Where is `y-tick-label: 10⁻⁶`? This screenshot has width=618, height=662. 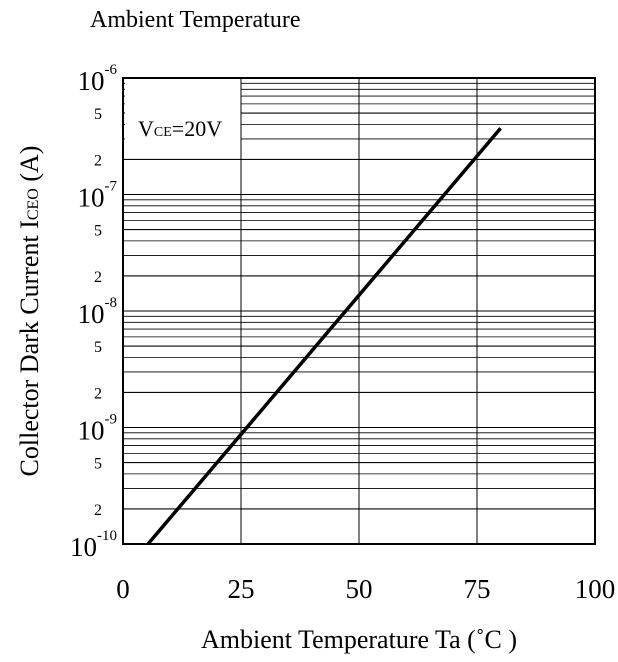 y-tick-label: 10⁻⁶ is located at coordinates (98, 79).